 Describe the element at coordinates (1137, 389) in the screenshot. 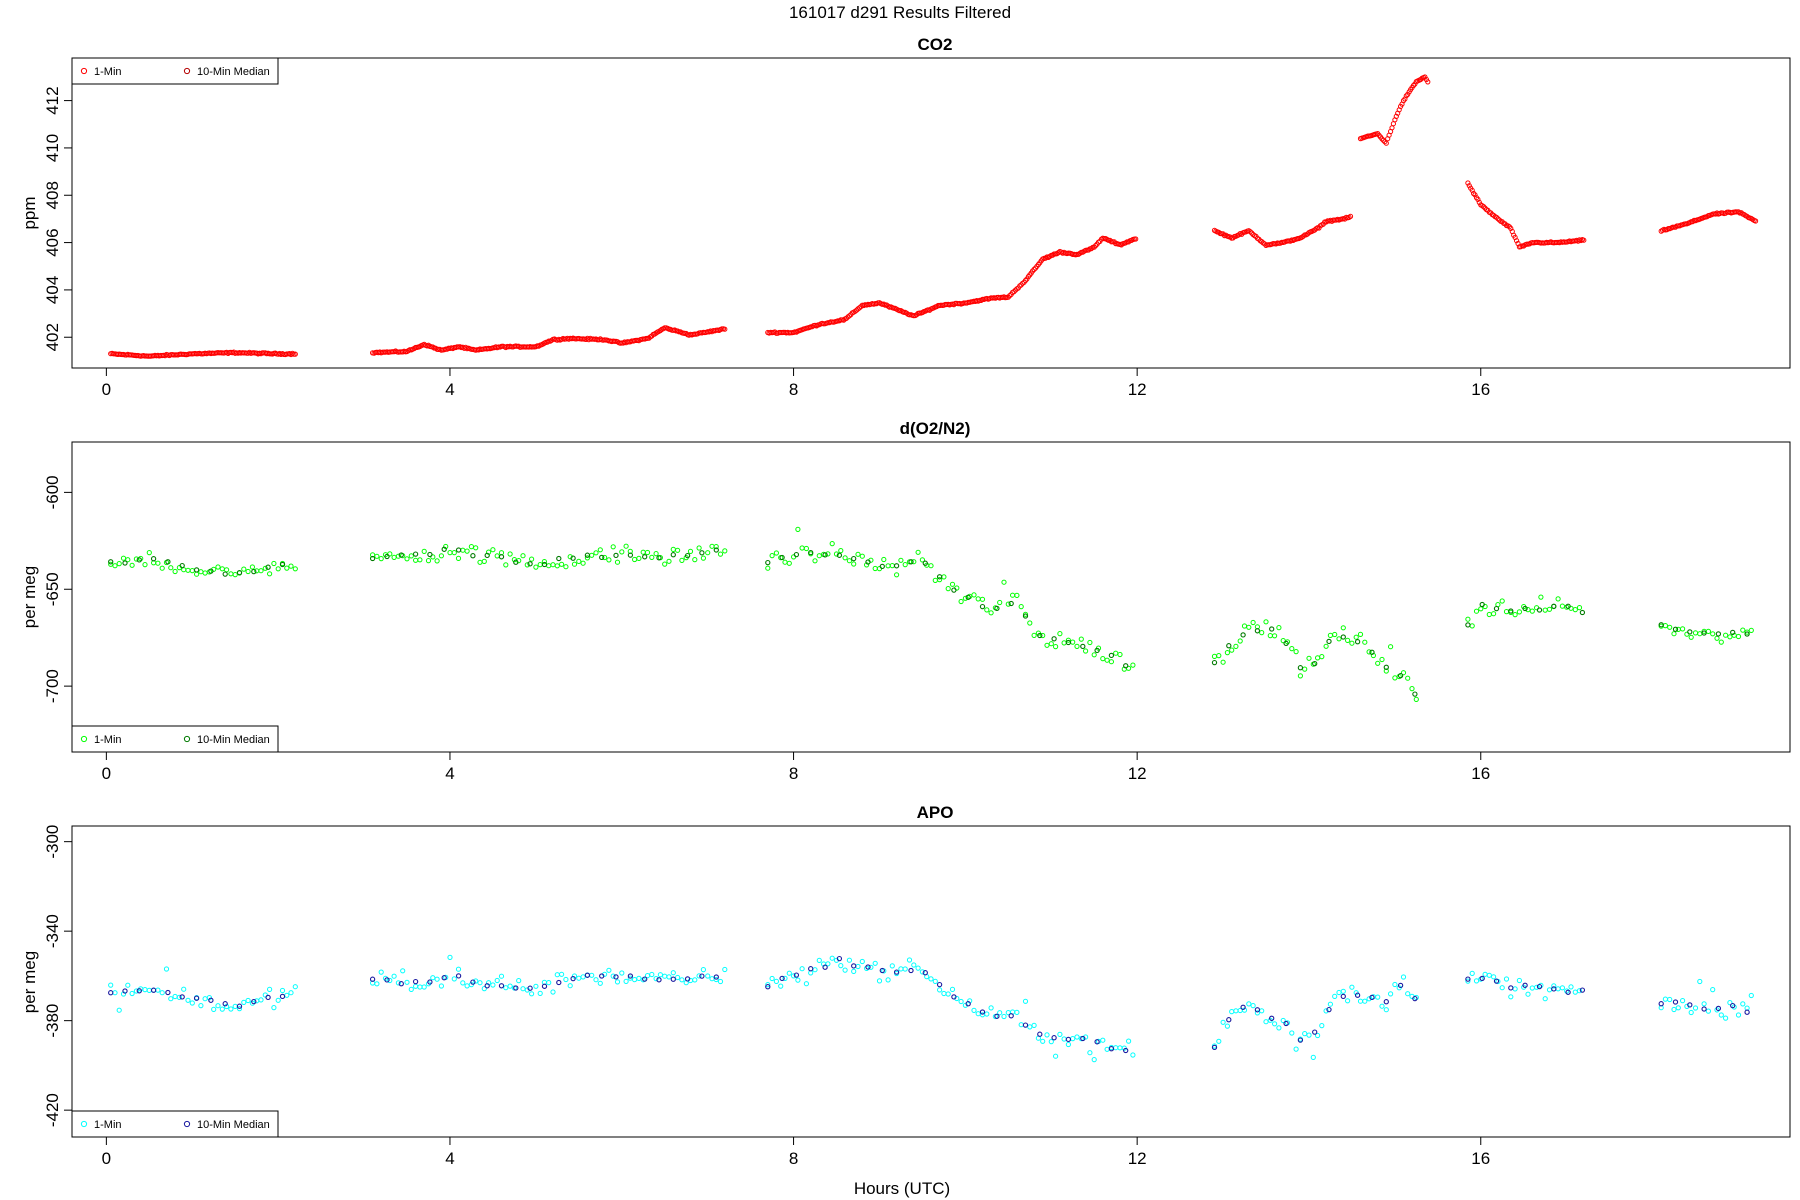

I see `co2-x-tick-label: 12` at that location.